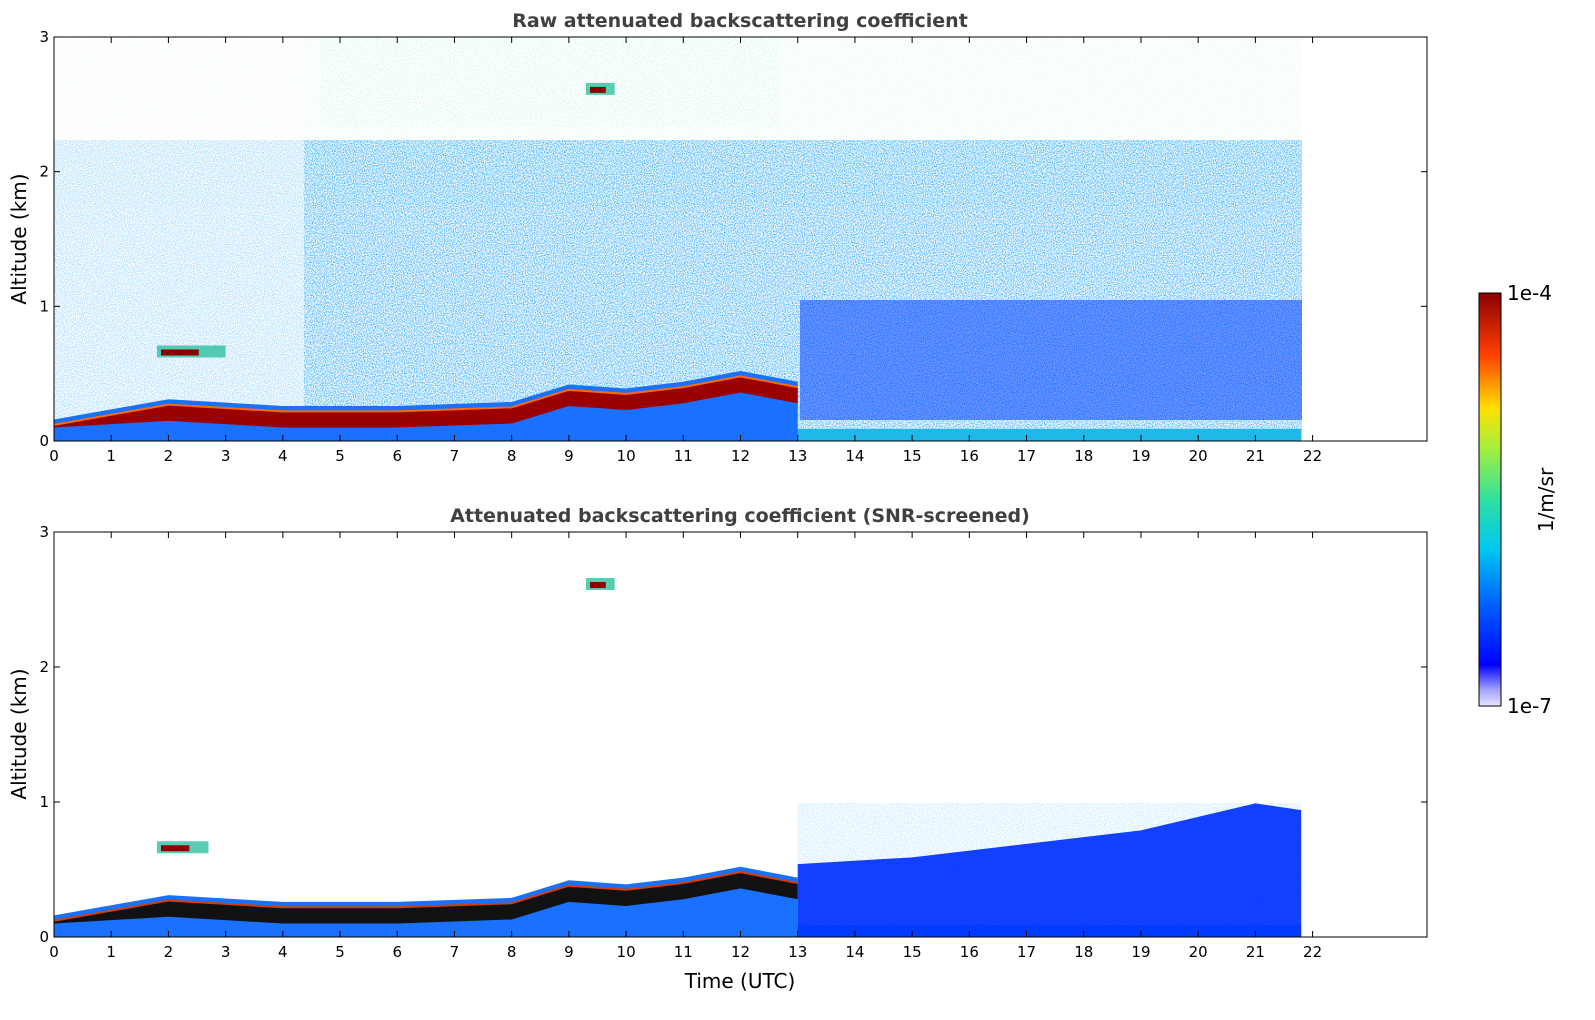 This screenshot has width=1595, height=1020. I want to click on panel2-ylabel: Altitude (km), so click(19, 733).